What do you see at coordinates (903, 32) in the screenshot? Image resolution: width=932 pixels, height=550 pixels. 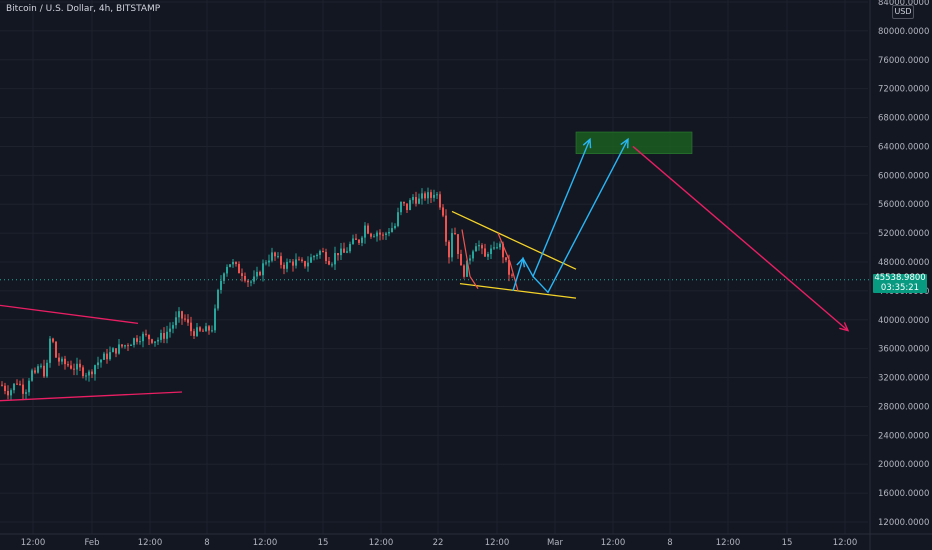 I see `y-tick-label: 80000.0000` at bounding box center [903, 32].